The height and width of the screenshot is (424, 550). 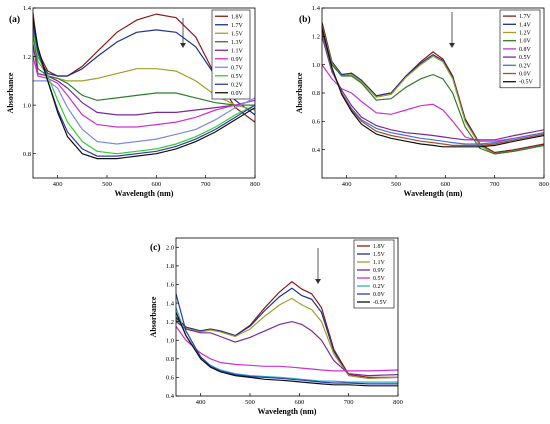 I want to click on y-tick-label: 1.8, so click(x=170, y=266).